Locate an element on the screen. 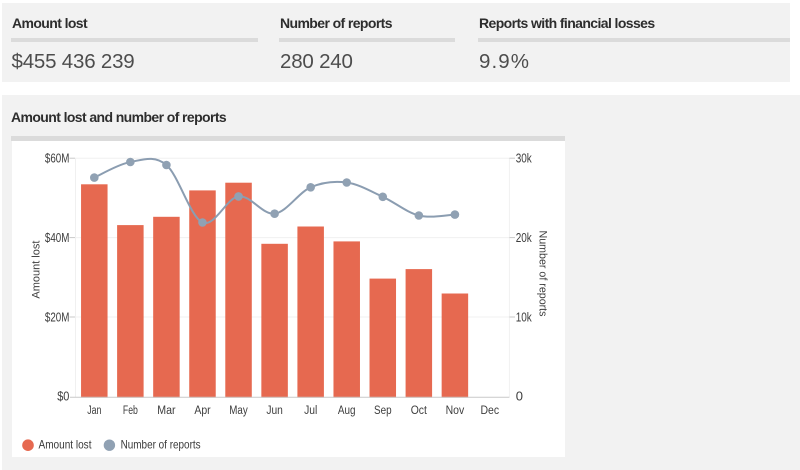 Image resolution: width=800 pixels, height=470 pixels. svg-text: $40M is located at coordinates (57, 237).